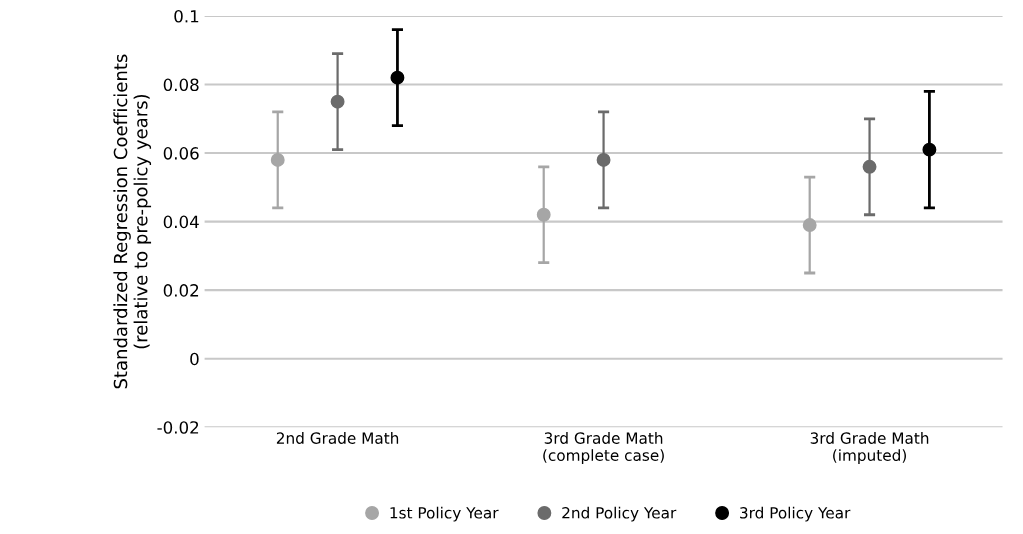  Describe the element at coordinates (132, 221) in the screenshot. I see `y-axis-title: Standardized Regression Coefficients (relative to pre-policy years)` at that location.